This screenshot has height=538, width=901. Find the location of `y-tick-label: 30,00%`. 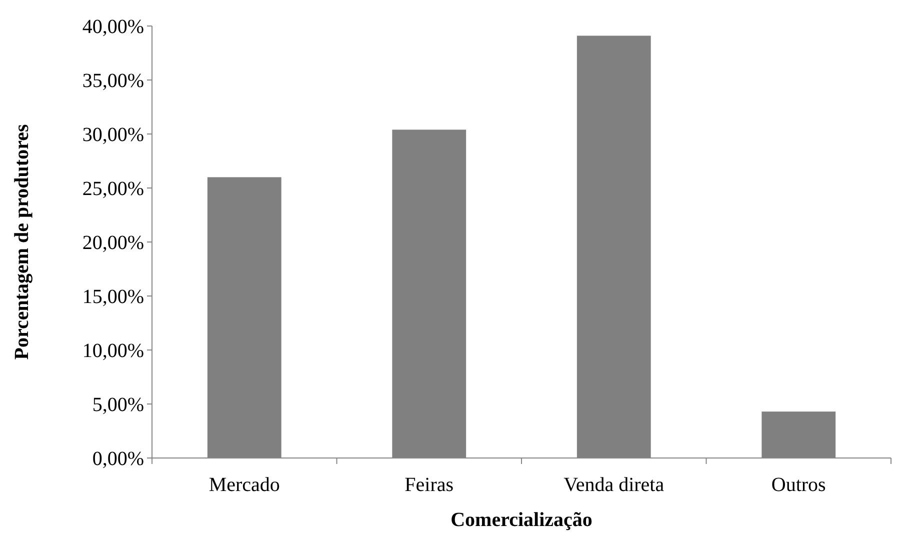

y-tick-label: 30,00% is located at coordinates (113, 135).